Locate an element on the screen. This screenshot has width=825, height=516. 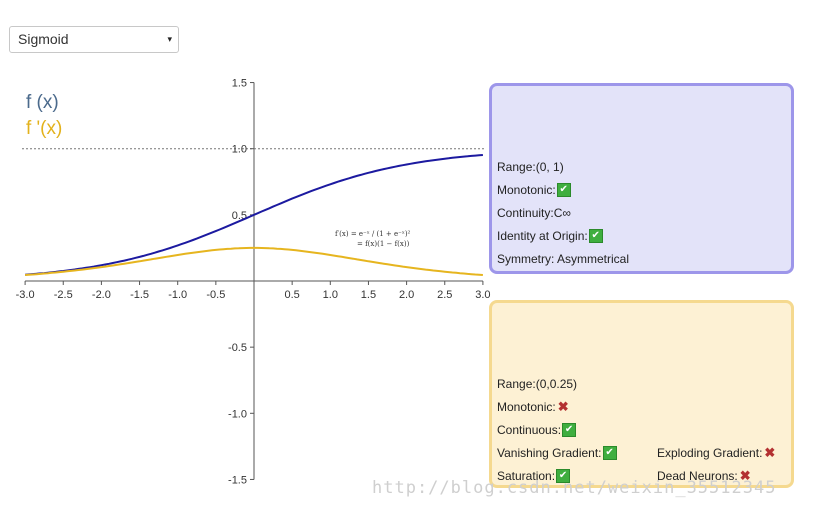
symmetry-text: Symmetry: Asymmetrical is located at coordinates (563, 259).